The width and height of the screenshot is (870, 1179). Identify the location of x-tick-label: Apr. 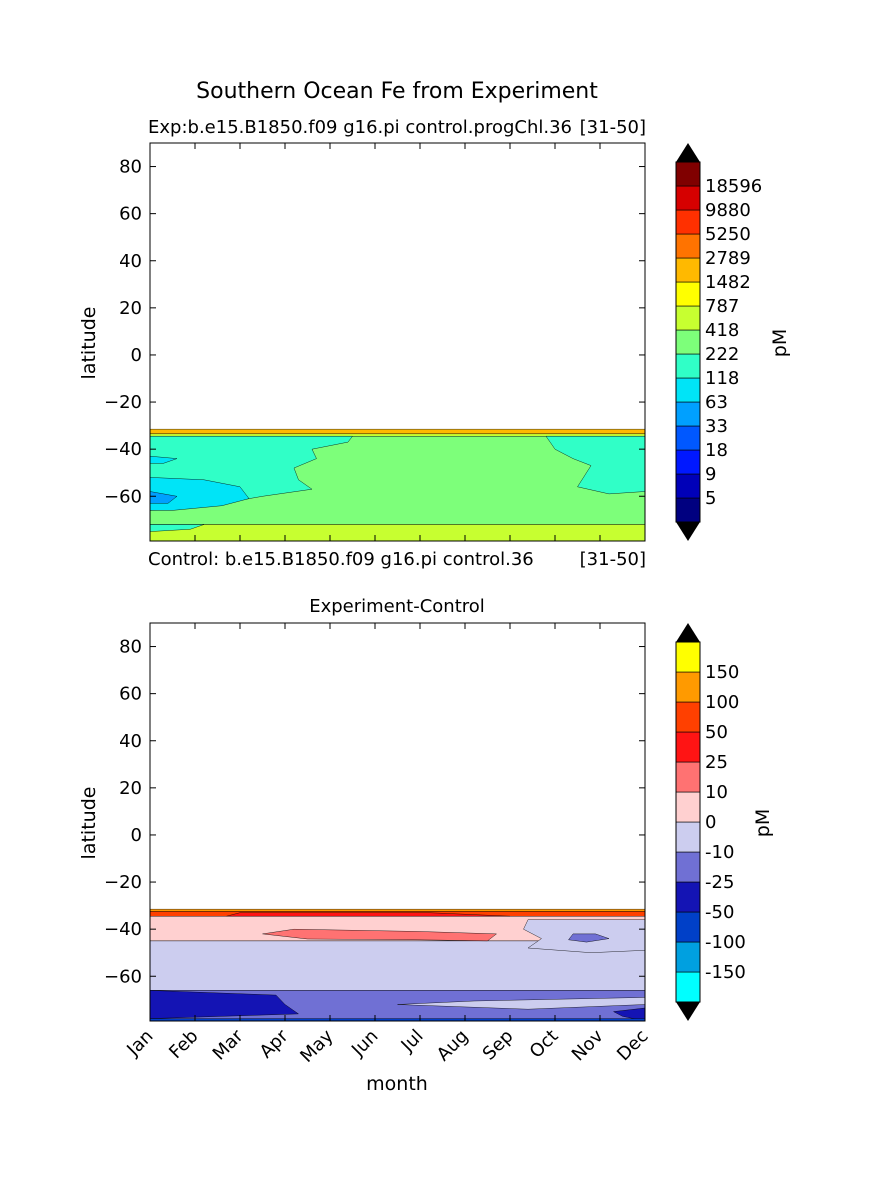
(274, 1043).